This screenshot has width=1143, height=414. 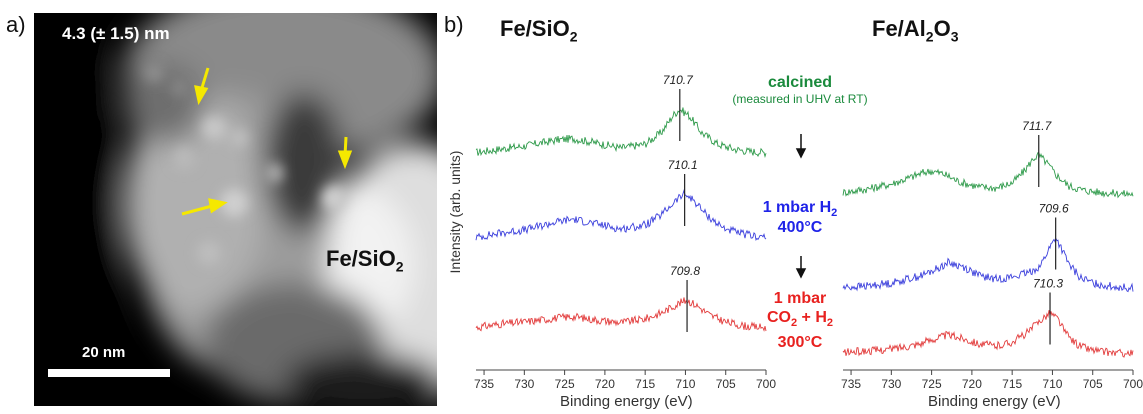 I want to click on condition-calcined-title: calcined, so click(x=800, y=82).